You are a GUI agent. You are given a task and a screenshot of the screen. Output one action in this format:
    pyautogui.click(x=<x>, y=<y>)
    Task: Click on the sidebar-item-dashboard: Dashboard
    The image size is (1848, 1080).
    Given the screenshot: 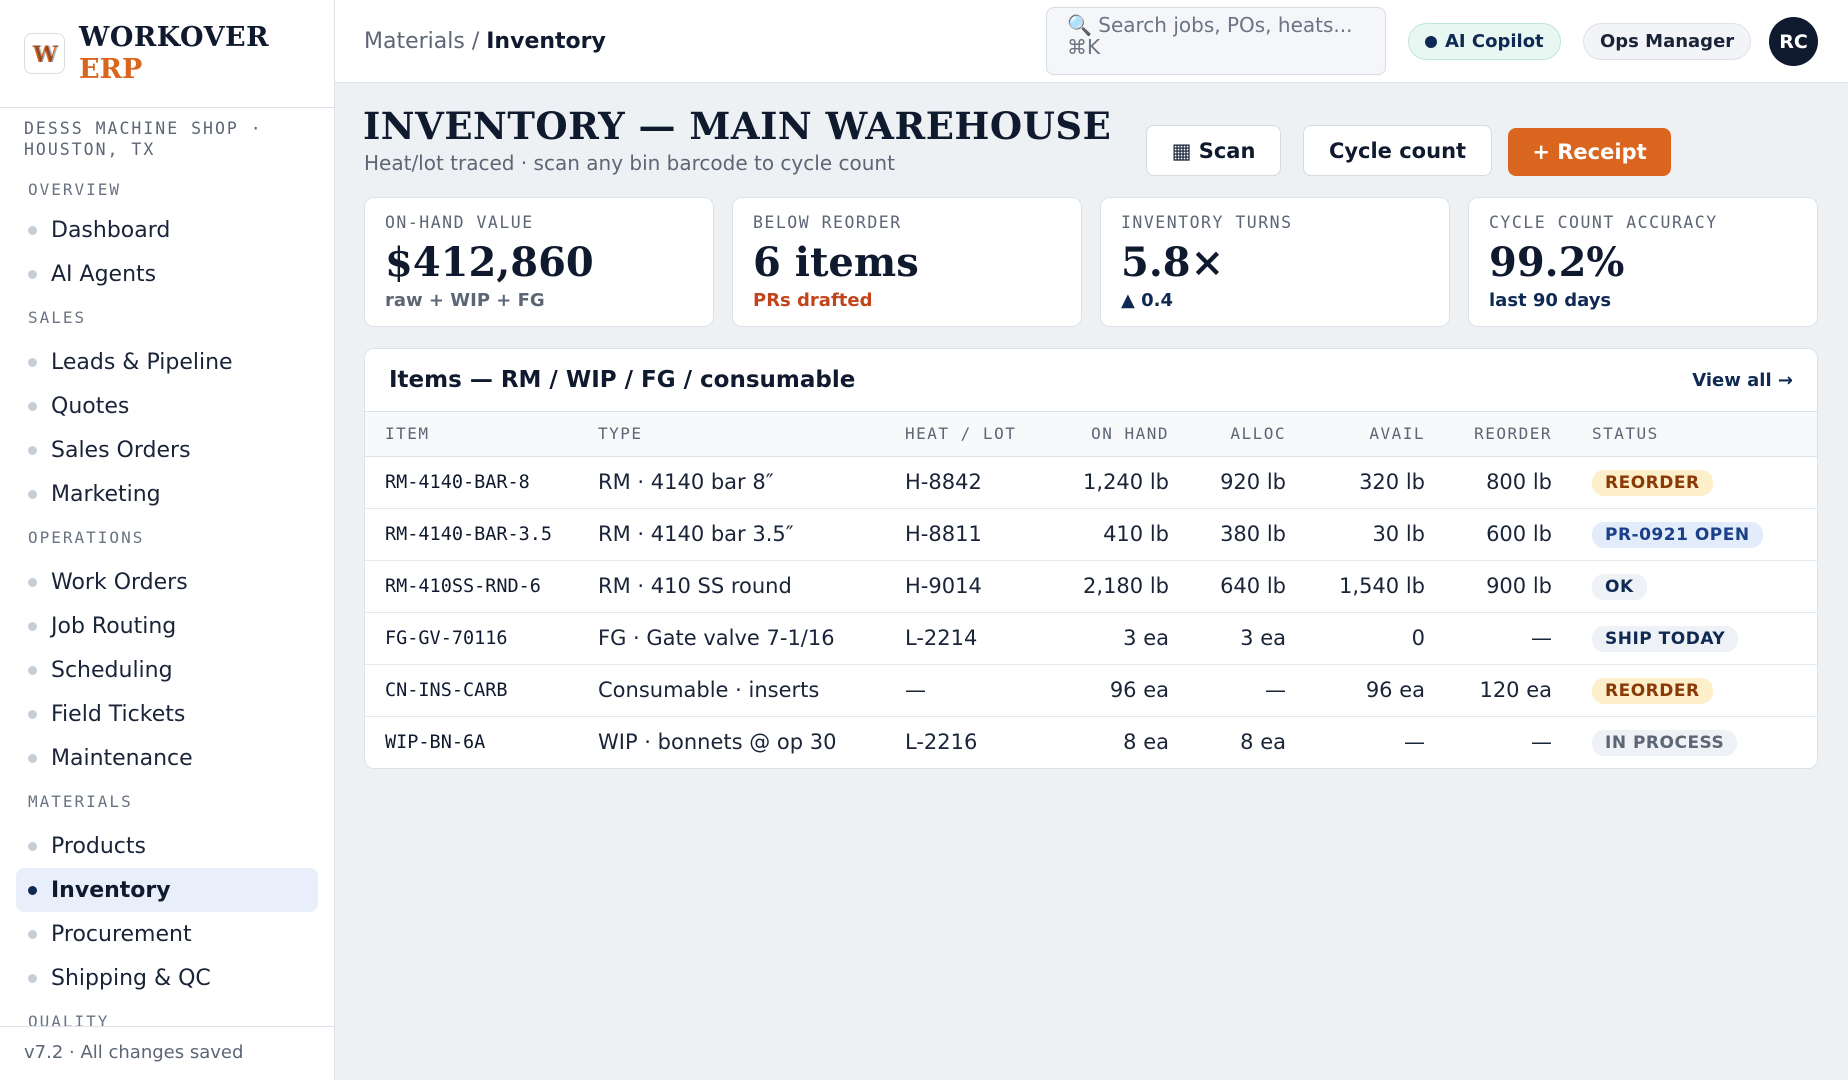 What is the action you would take?
    pyautogui.click(x=167, y=230)
    